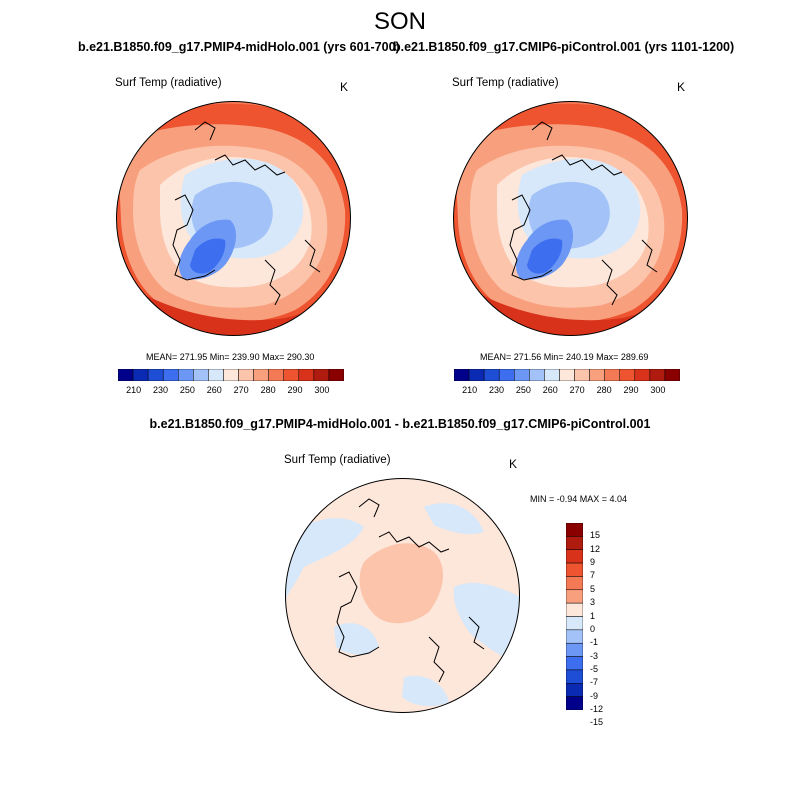  What do you see at coordinates (593, 562) in the screenshot?
I see `colorbar-tick-label: 9` at bounding box center [593, 562].